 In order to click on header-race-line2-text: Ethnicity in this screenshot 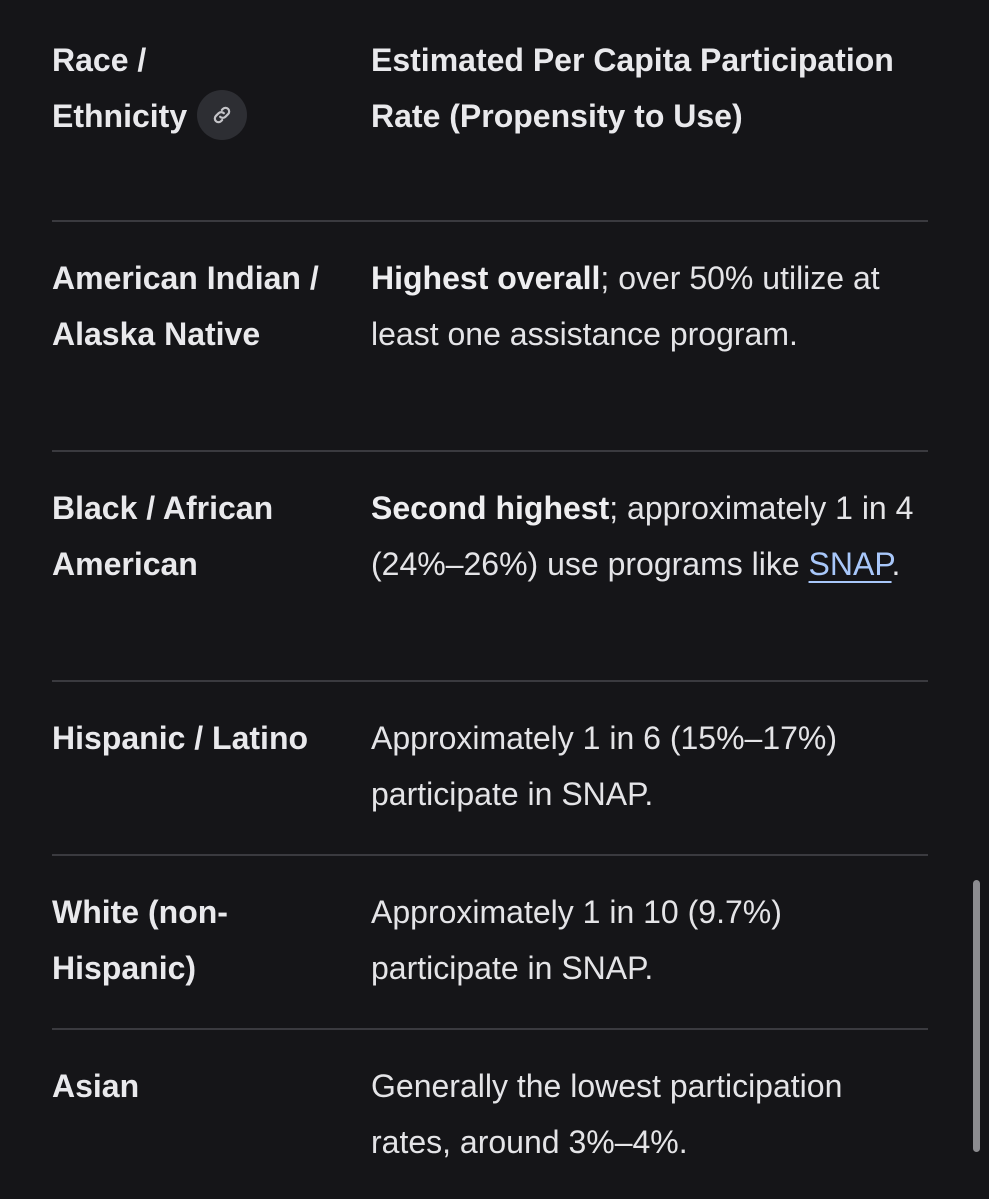, I will do `click(120, 116)`.